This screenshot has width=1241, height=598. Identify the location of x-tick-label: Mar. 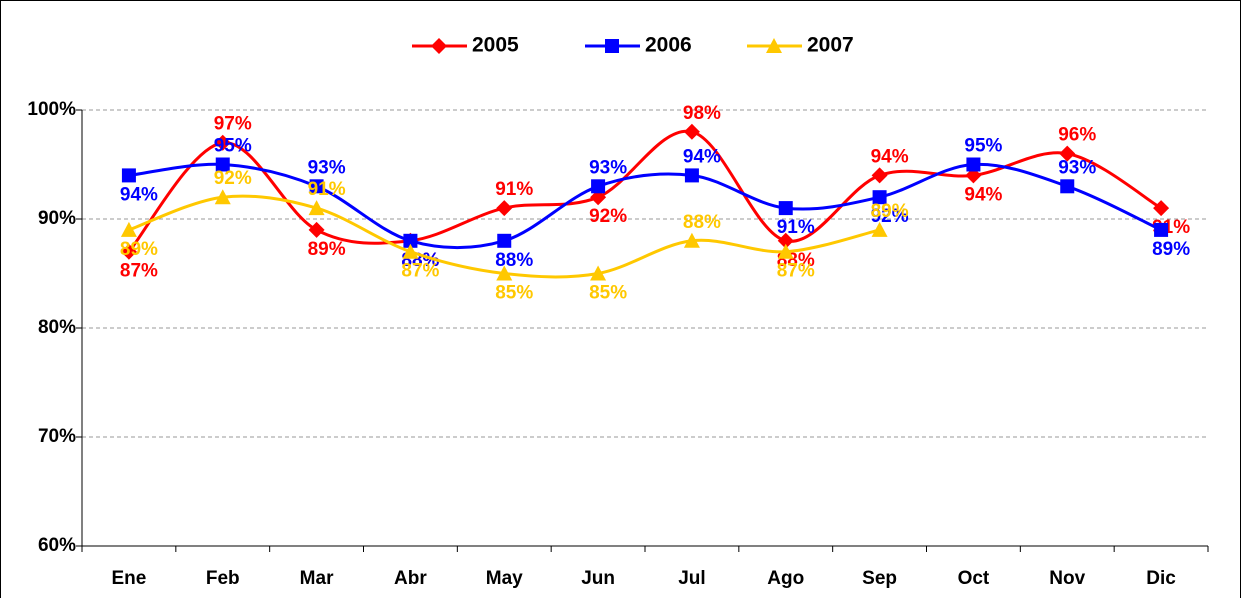
(317, 578).